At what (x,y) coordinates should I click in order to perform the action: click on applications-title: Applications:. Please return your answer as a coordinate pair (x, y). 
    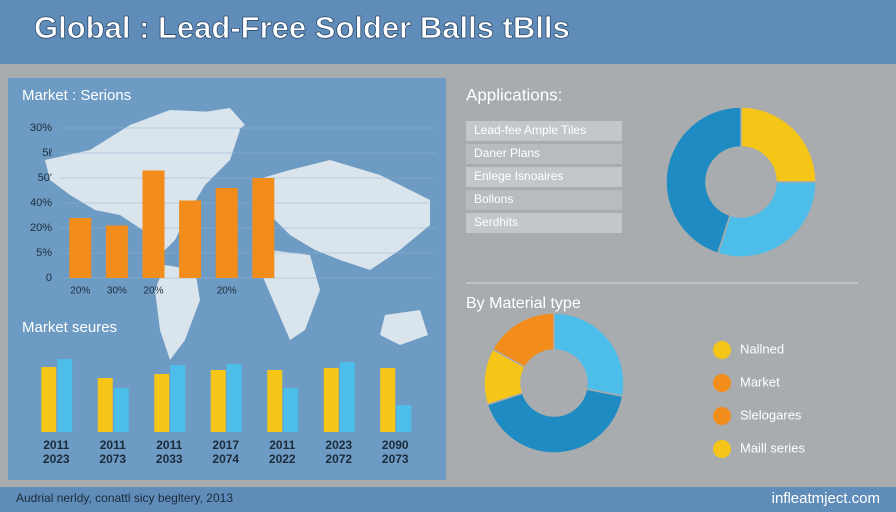
    Looking at the image, I should click on (514, 94).